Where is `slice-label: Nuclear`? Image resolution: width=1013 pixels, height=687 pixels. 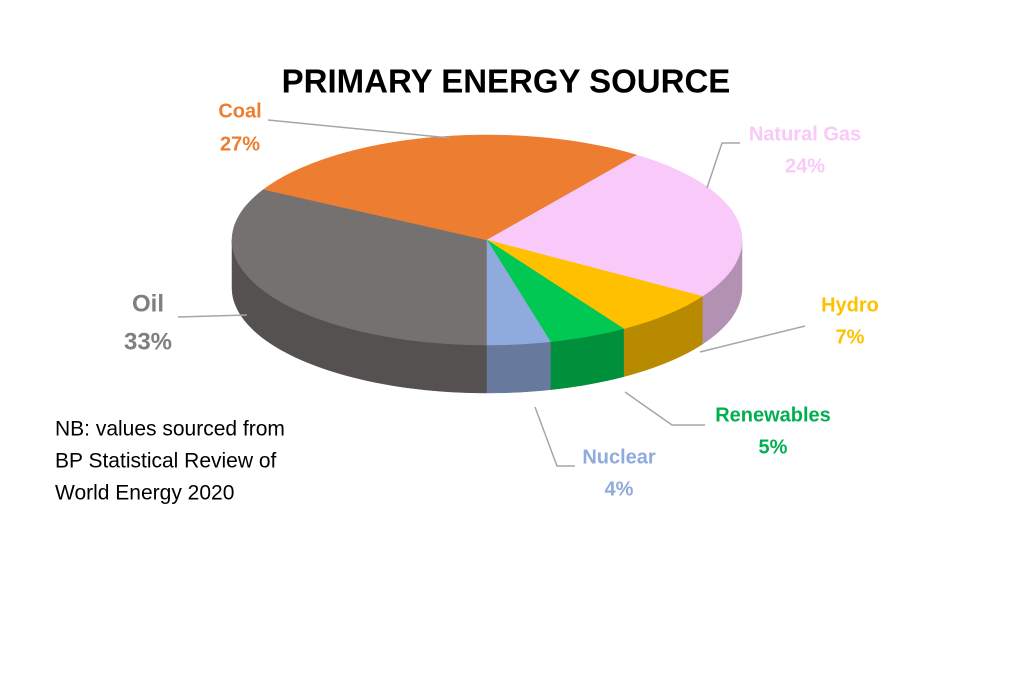
slice-label: Nuclear is located at coordinates (619, 457).